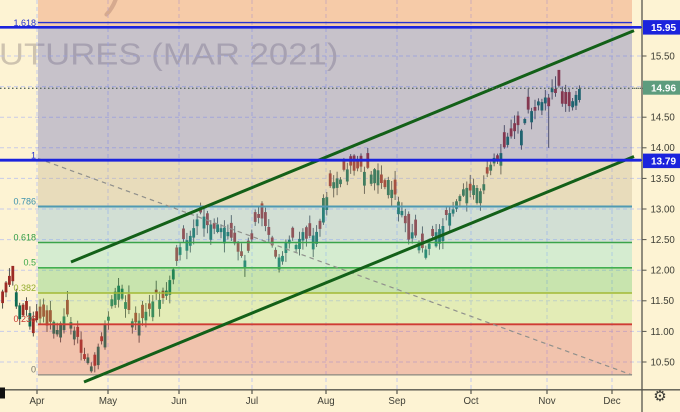 This screenshot has width=680, height=412. I want to click on svg-text: 0.382, so click(24, 288).